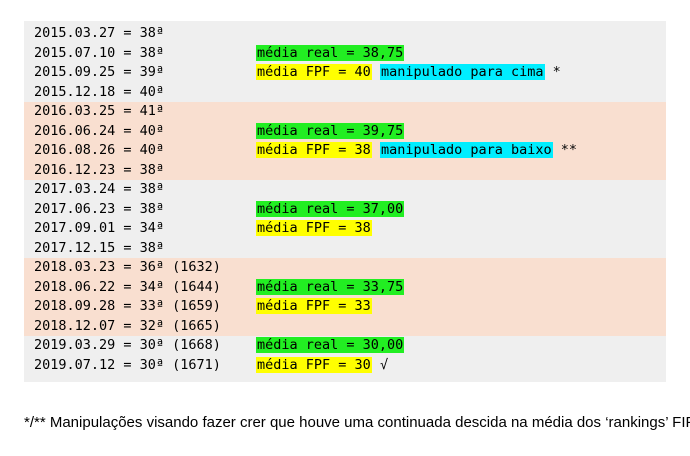 This screenshot has height=456, width=690. I want to click on real-average-label: média real = 37,00, so click(330, 208).